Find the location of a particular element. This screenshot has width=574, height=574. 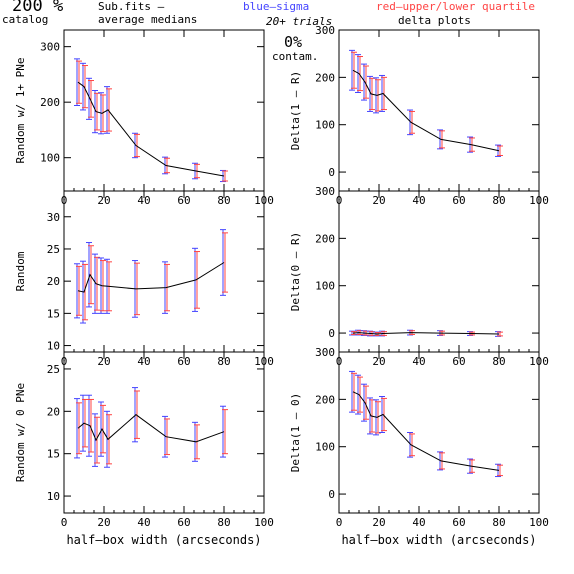

header-trials-label: 20+ trials is located at coordinates (299, 21).